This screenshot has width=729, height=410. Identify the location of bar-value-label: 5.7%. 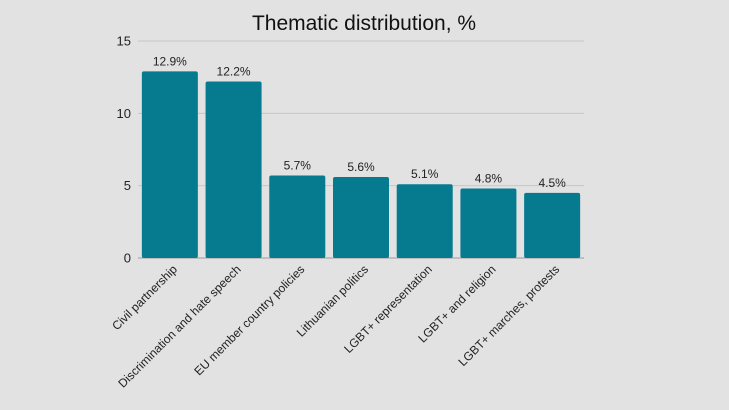
(298, 166).